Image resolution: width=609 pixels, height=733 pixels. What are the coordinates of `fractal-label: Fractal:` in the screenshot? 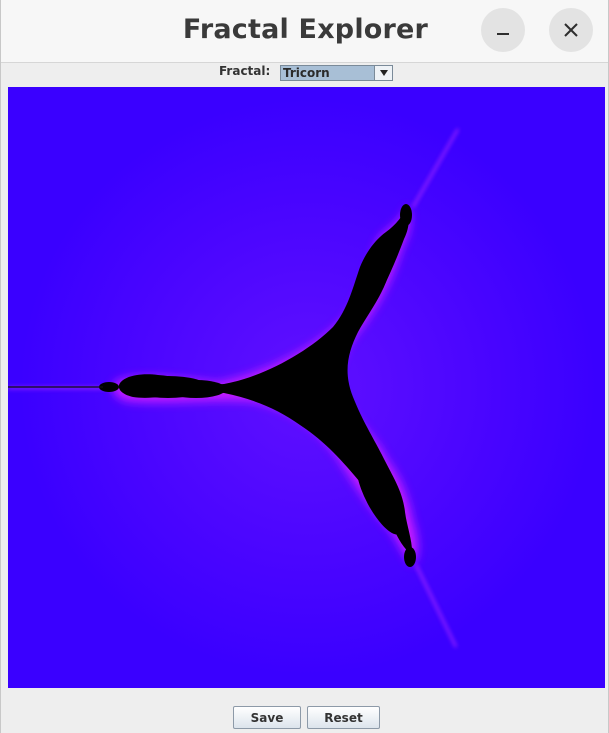 It's located at (245, 71).